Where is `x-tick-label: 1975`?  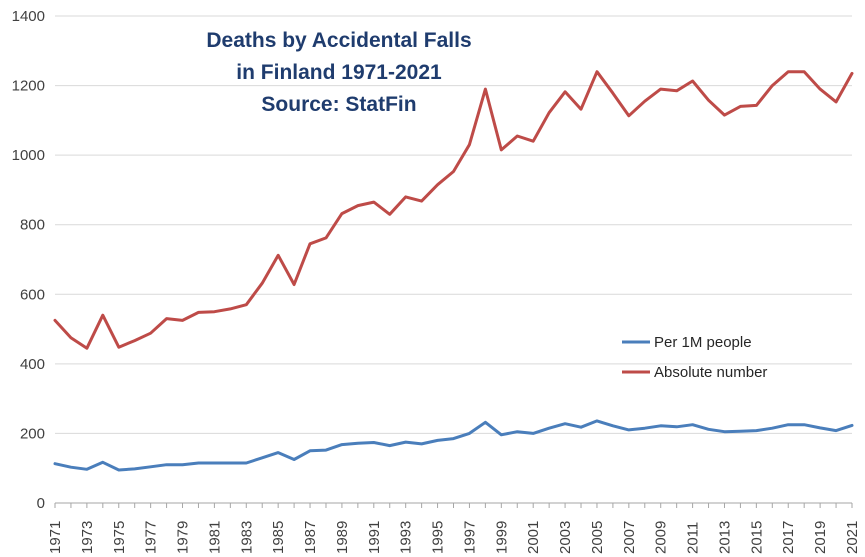 x-tick-label: 1975 is located at coordinates (119, 537).